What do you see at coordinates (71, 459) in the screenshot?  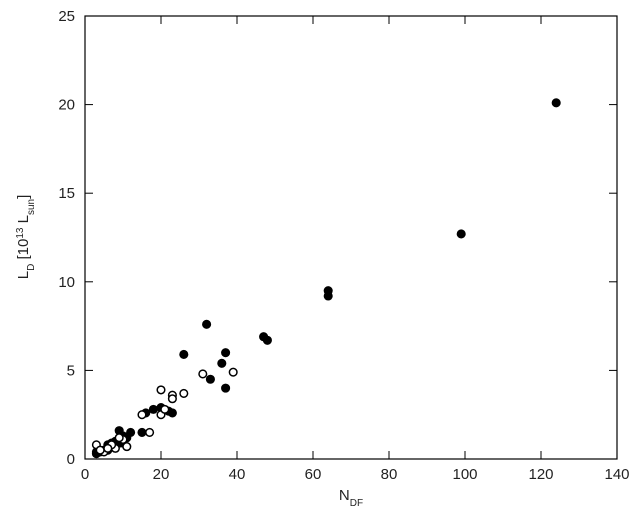 I see `y-tick-label: 0` at bounding box center [71, 459].